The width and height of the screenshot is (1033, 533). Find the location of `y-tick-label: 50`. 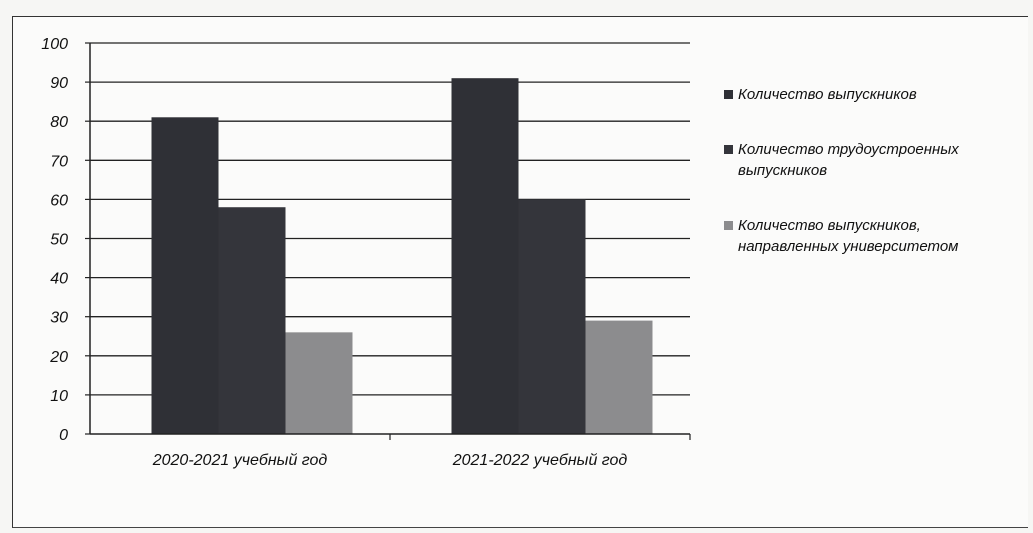

y-tick-label: 50 is located at coordinates (59, 240).